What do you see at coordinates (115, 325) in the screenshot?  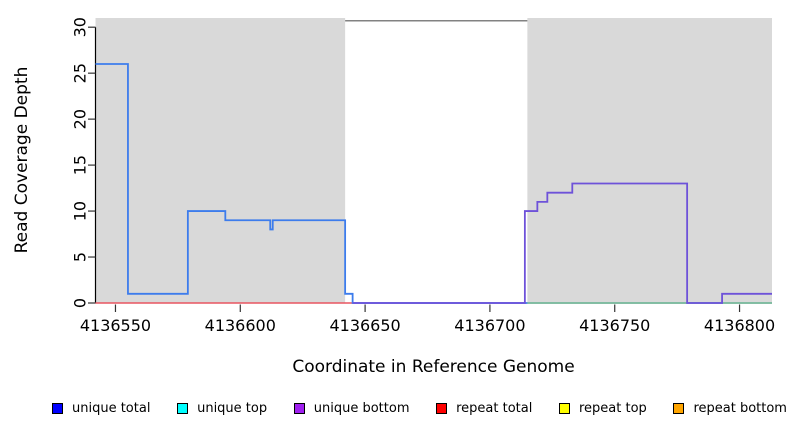 I see `x-tick-label: 4136550` at bounding box center [115, 325].